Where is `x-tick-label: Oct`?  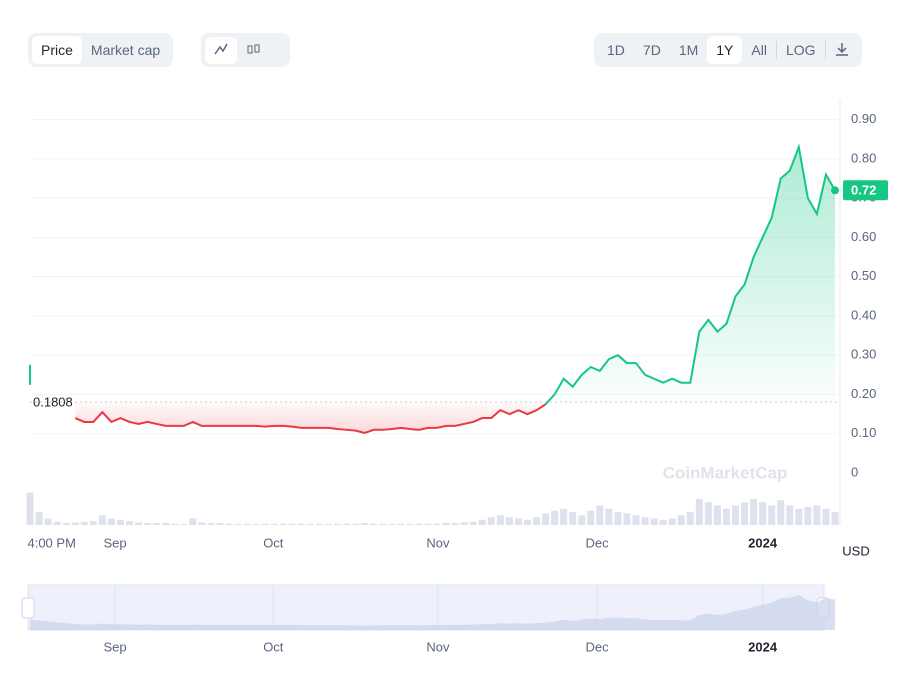
x-tick-label: Oct is located at coordinates (273, 542).